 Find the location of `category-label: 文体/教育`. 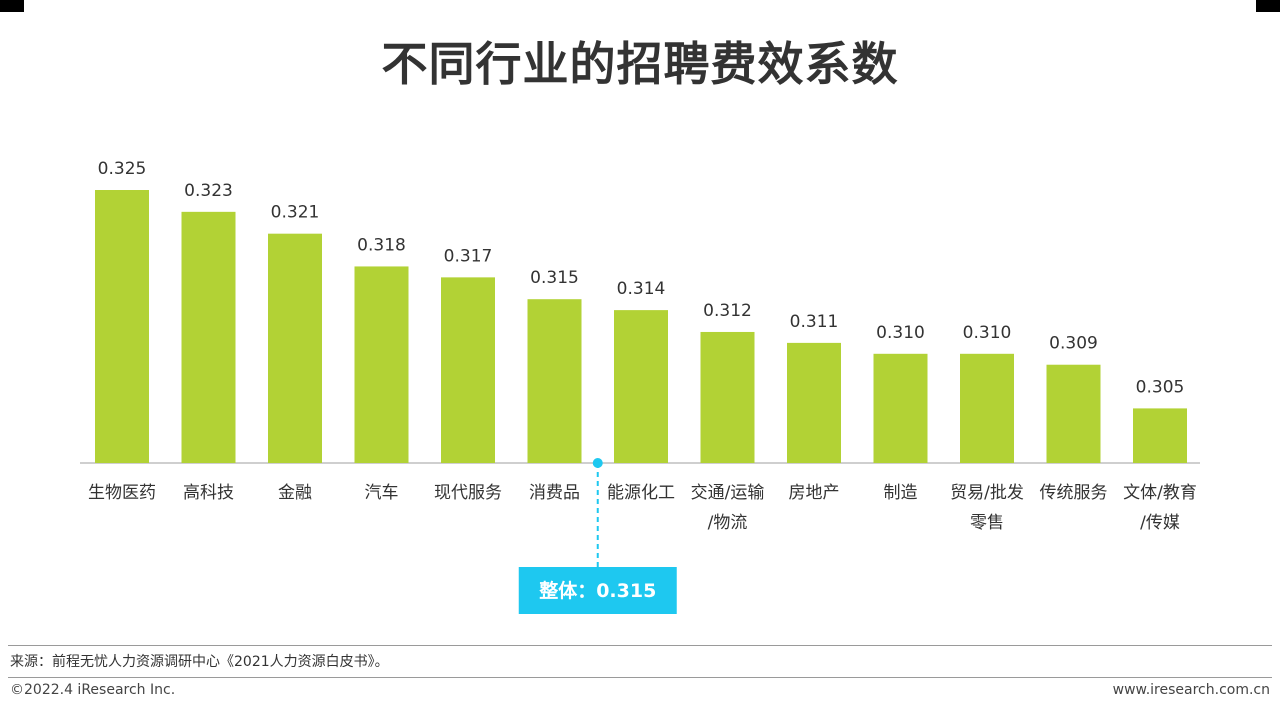

category-label: 文体/教育 is located at coordinates (1160, 493).